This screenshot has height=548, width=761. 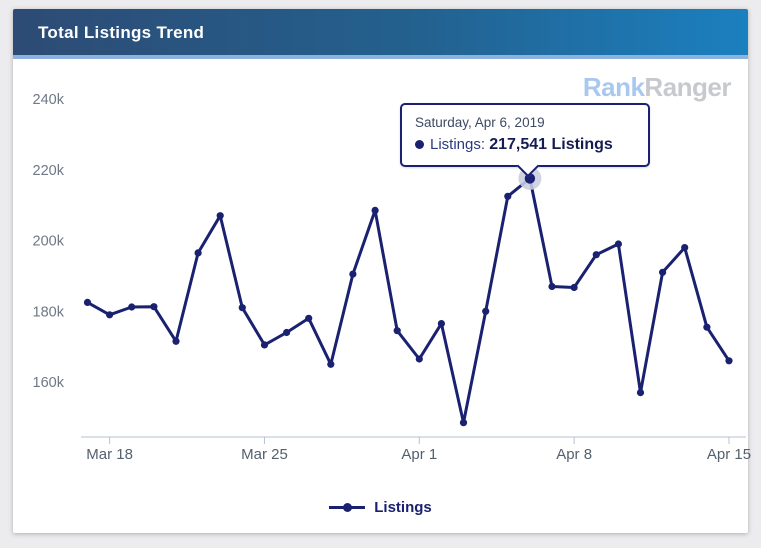 I want to click on page-title: Total Listings Trend, so click(x=121, y=32).